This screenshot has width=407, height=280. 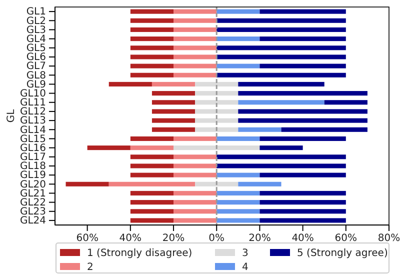 I want to click on y-tick-label: GL13, so click(x=33, y=121).